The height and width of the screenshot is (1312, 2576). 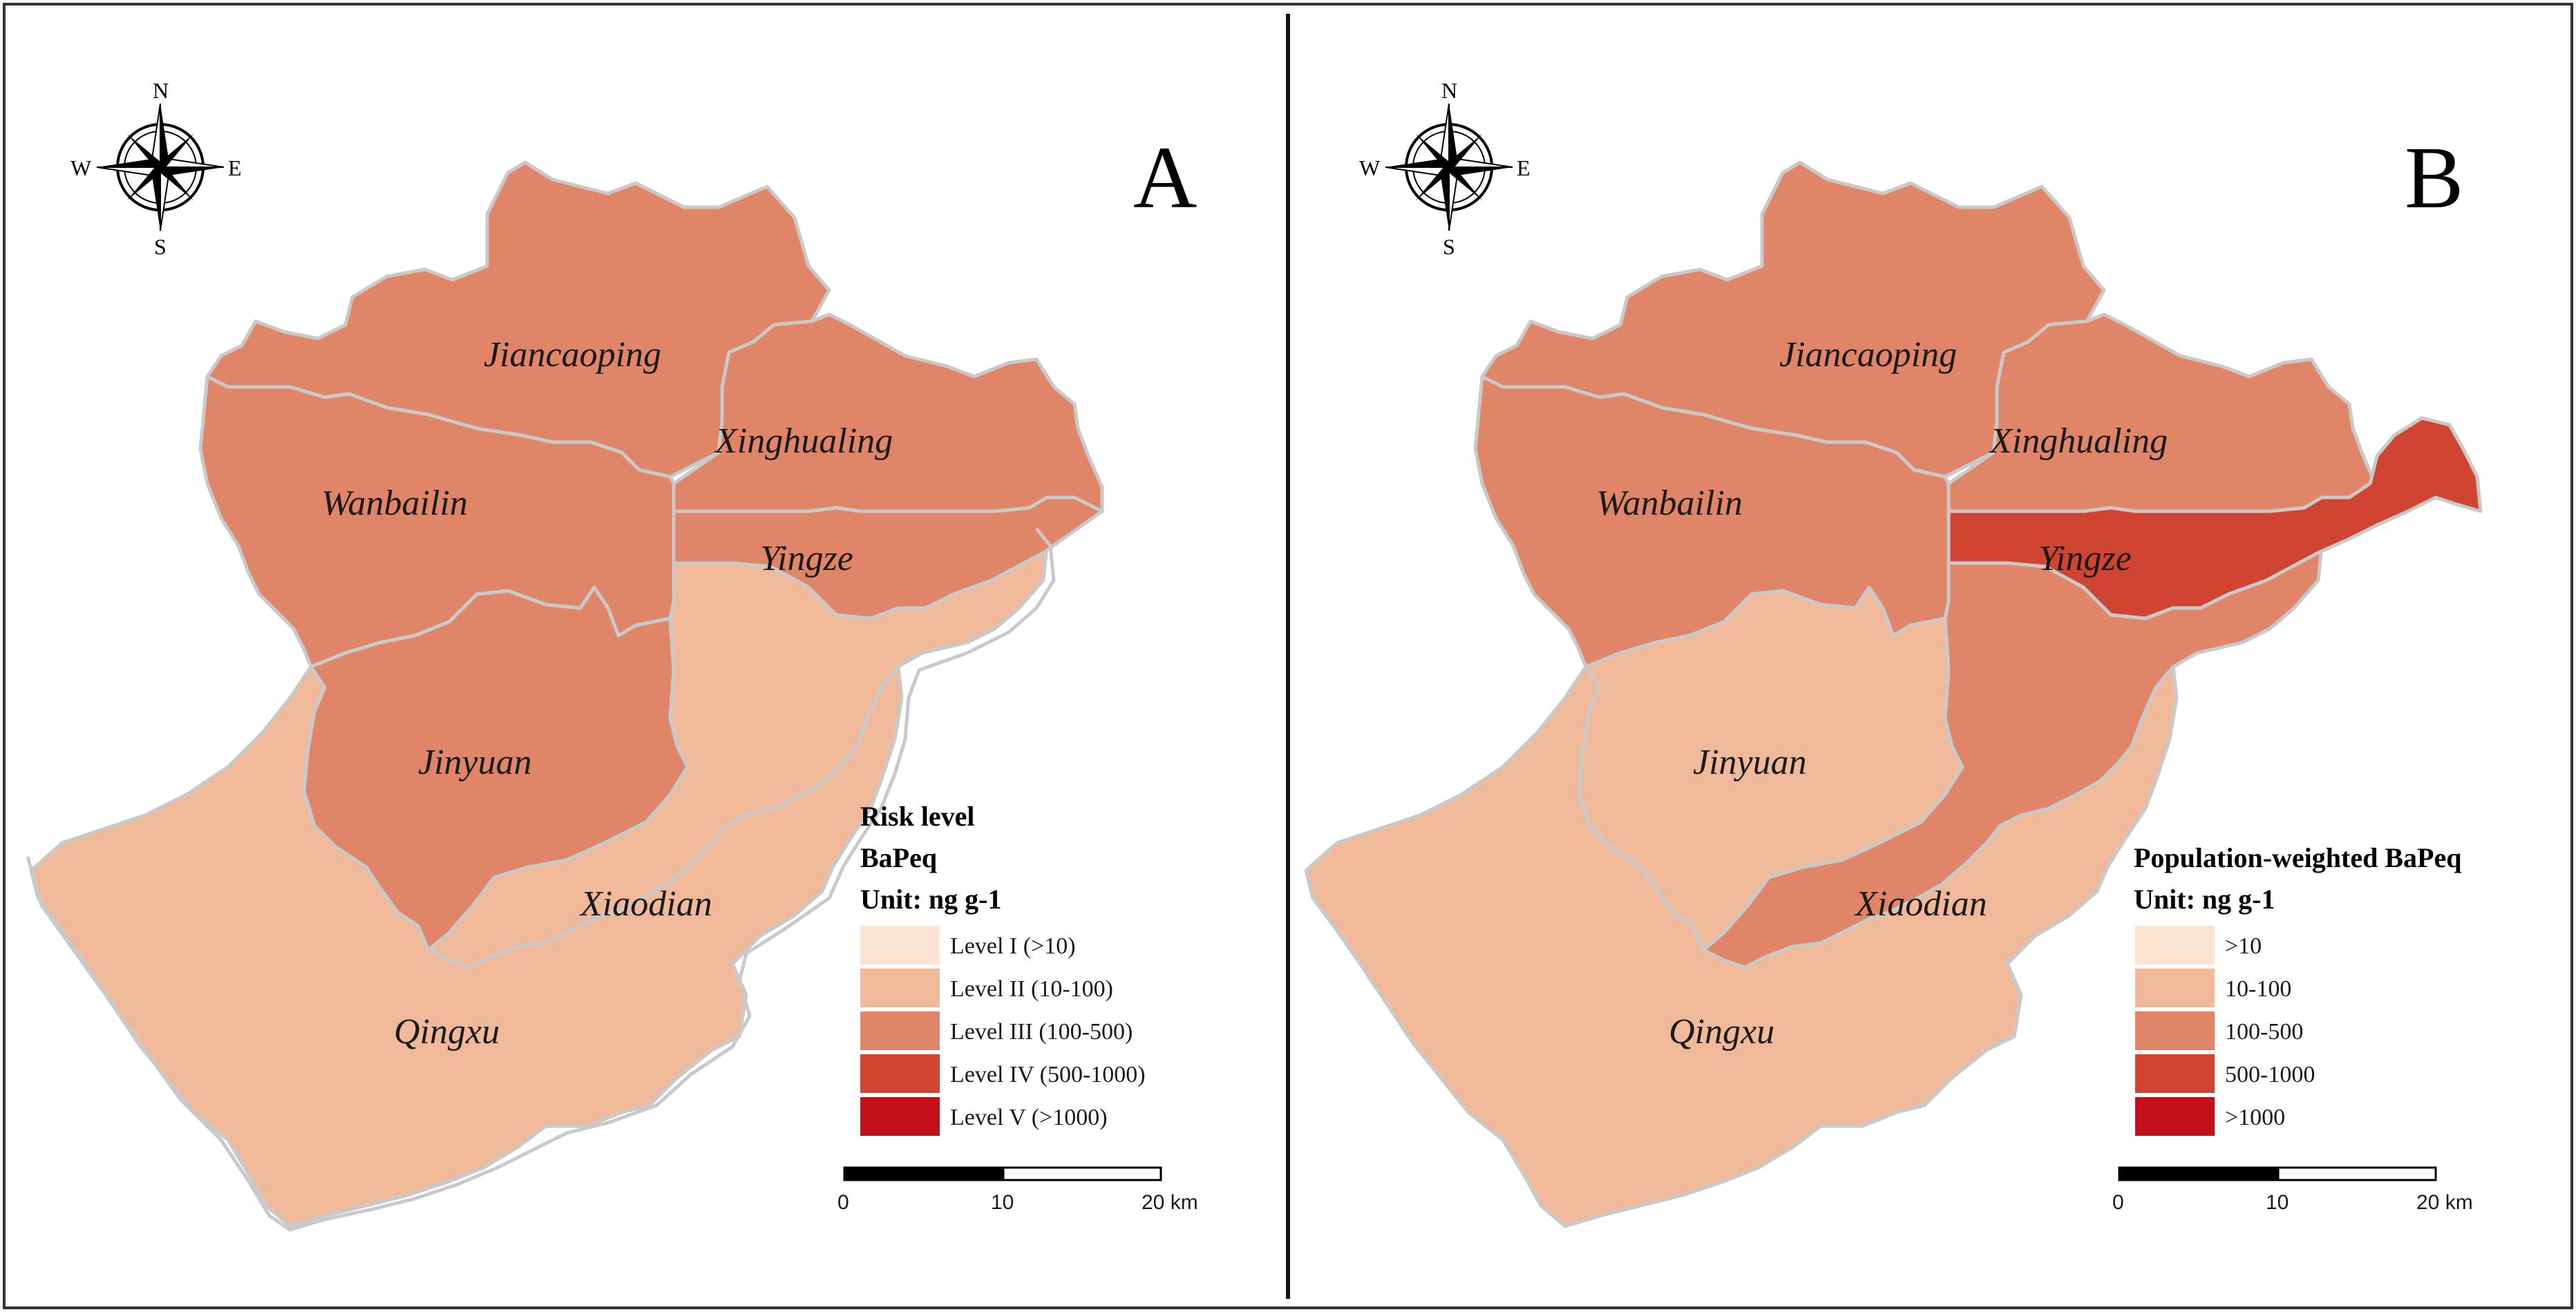 What do you see at coordinates (2434, 178) in the screenshot?
I see `panel-letter: B` at bounding box center [2434, 178].